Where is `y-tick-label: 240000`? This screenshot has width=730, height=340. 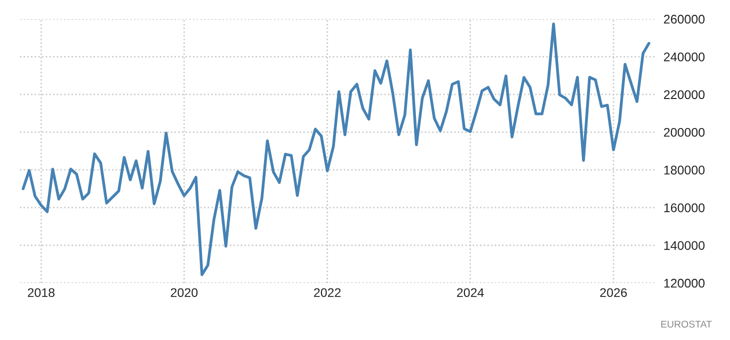
y-tick-label: 240000 is located at coordinates (684, 57).